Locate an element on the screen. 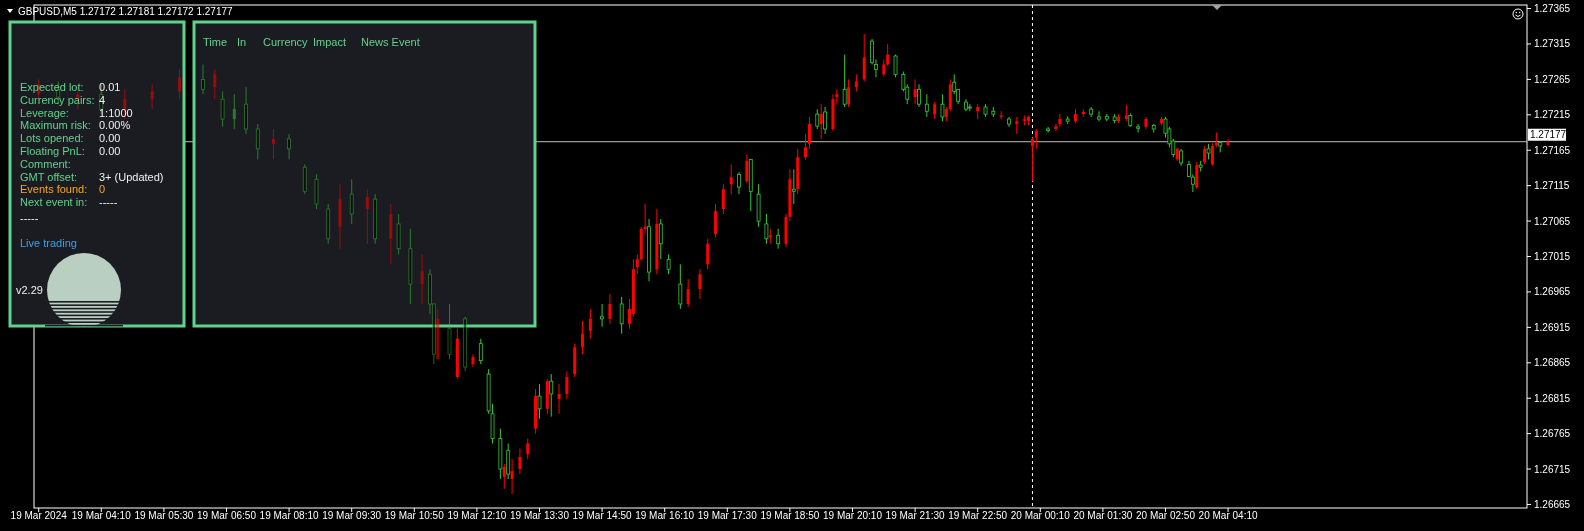 The image size is (1584, 531). annotation: News Event is located at coordinates (390, 42).